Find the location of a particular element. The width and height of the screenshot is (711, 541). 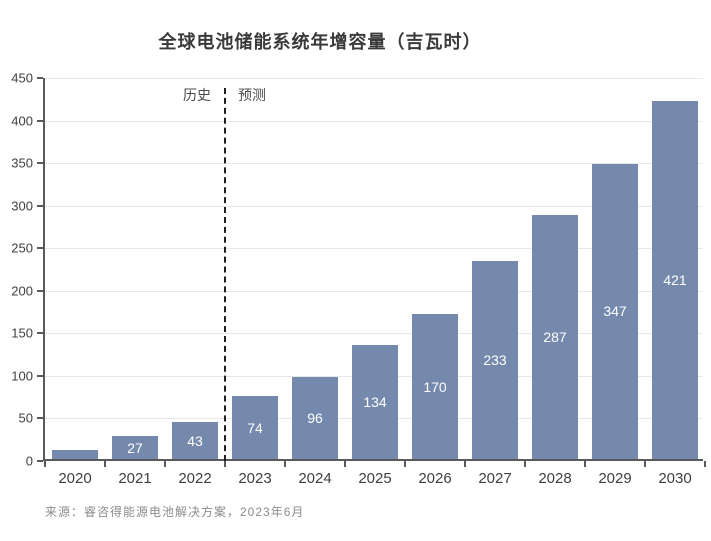

x-axis-label-2027: 2027 is located at coordinates (495, 478).